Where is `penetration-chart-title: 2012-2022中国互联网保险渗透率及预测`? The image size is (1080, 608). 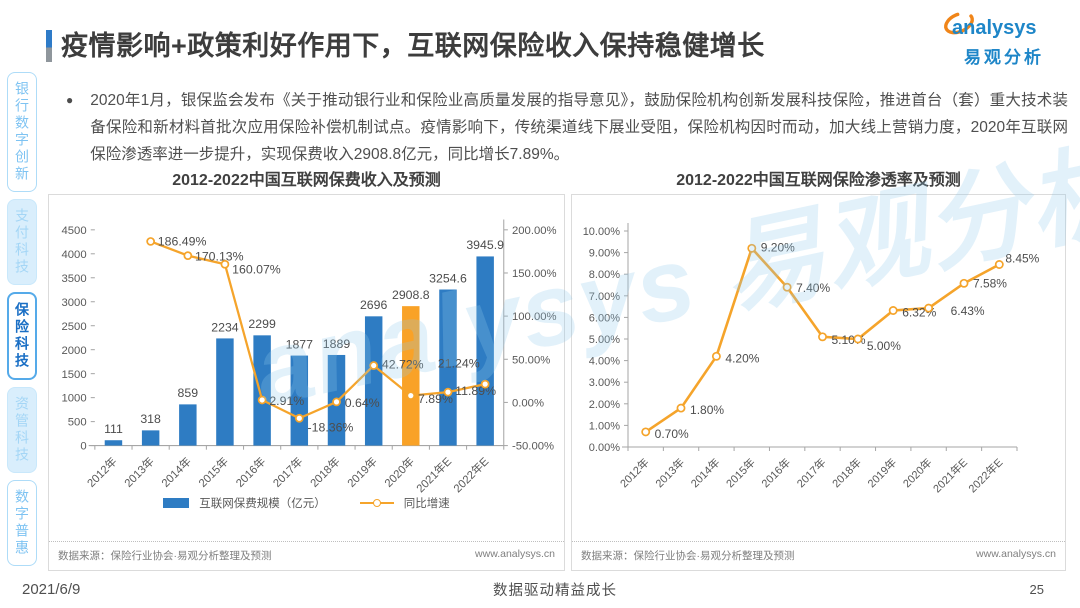
penetration-chart-title: 2012-2022中国互联网保险渗透率及预测 is located at coordinates (818, 180).